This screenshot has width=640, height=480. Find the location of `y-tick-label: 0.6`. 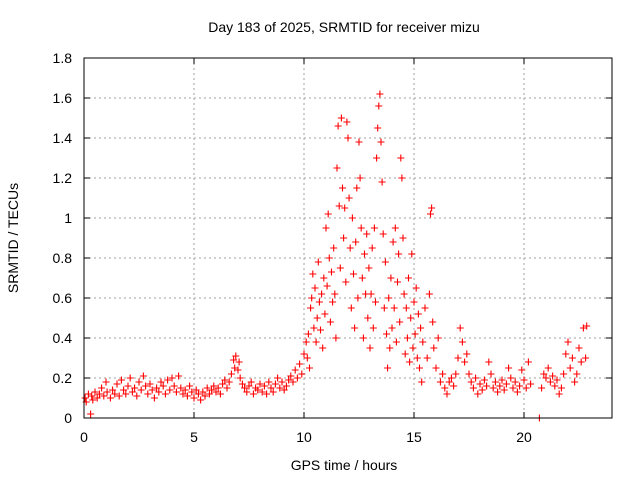

y-tick-label: 0.6 is located at coordinates (63, 298).